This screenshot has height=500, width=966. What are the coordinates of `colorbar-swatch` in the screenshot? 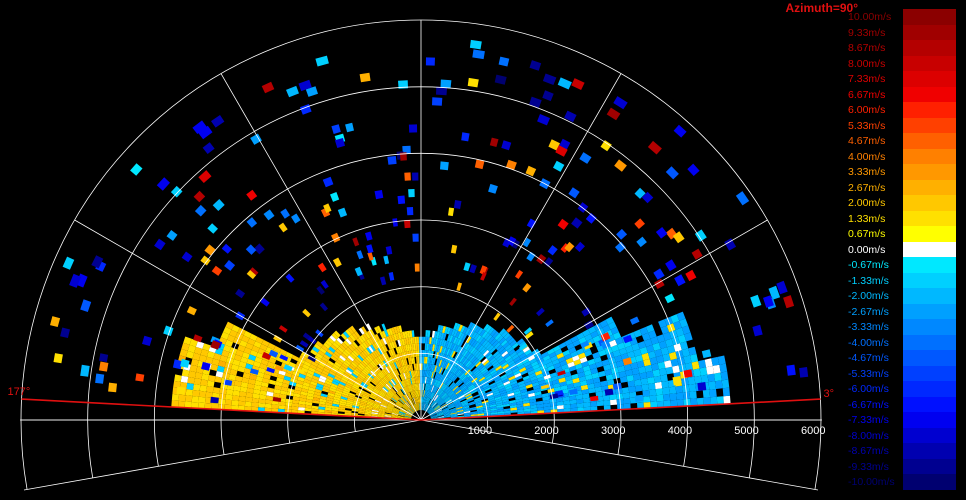 It's located at (929, 451).